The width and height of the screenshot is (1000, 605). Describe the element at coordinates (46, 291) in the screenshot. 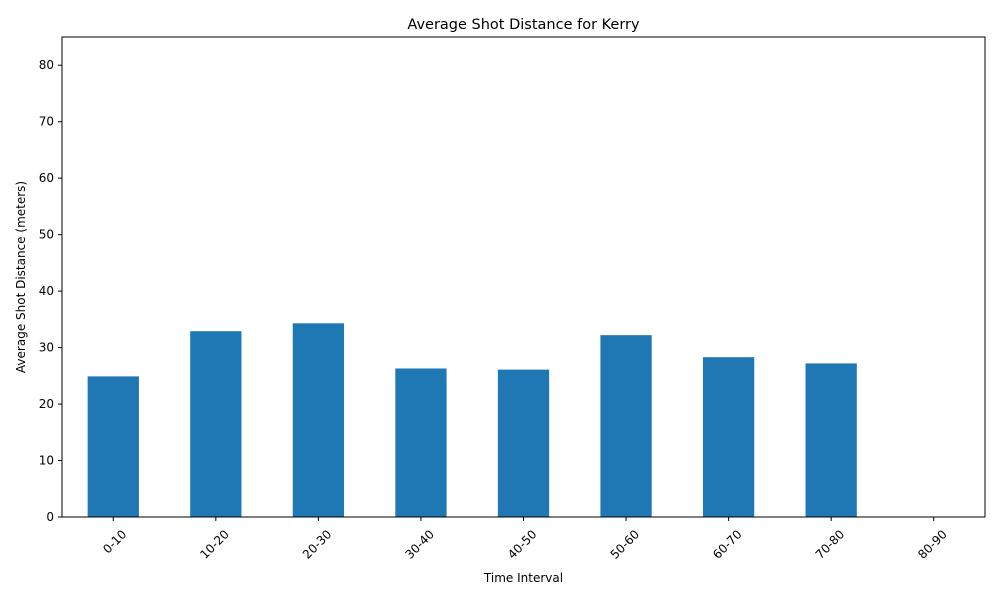

I see `y-tick-label: 40` at that location.